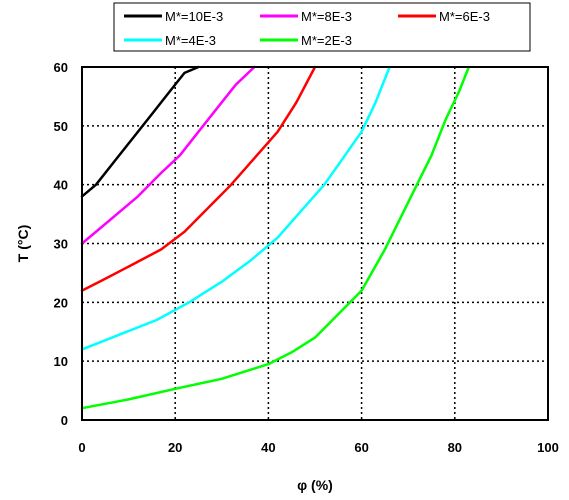 Image resolution: width=569 pixels, height=500 pixels. What do you see at coordinates (326, 16) in the screenshot?
I see `legend-label: M*=8E-3` at bounding box center [326, 16].